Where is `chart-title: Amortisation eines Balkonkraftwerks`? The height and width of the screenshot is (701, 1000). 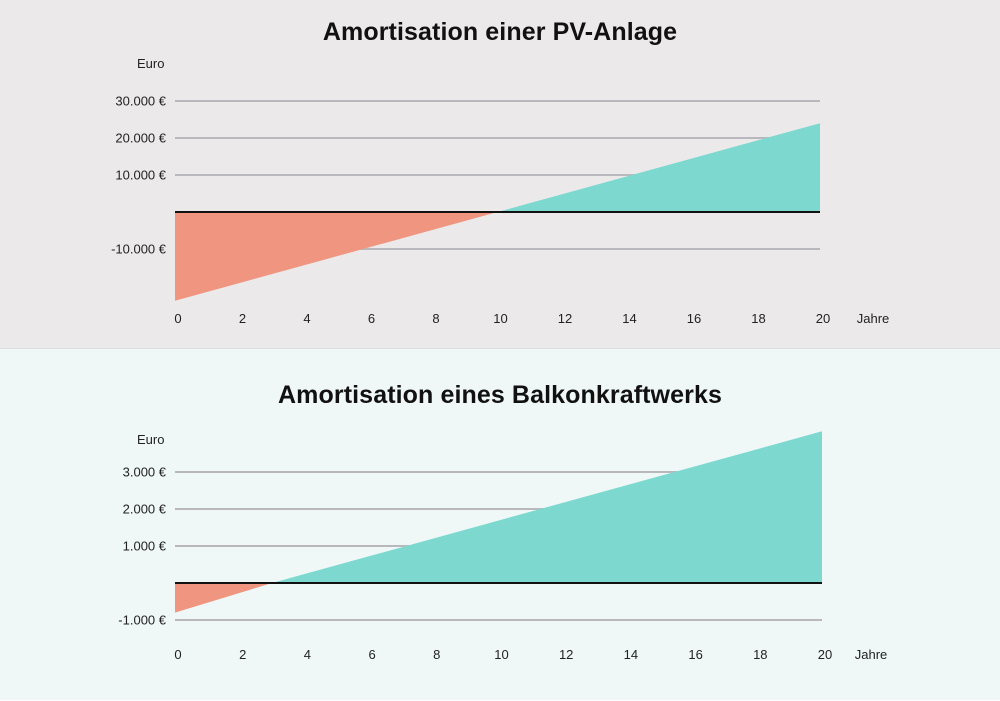
chart-title: Amortisation eines Balkonkraftwerks is located at coordinates (500, 395).